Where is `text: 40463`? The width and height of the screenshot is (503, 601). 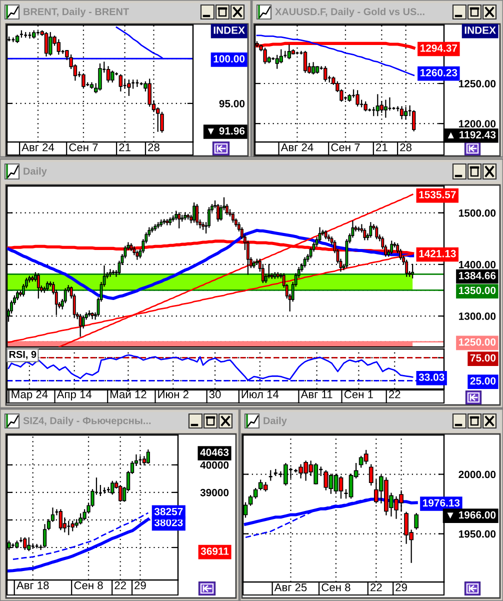
text: 40463 is located at coordinates (214, 452).